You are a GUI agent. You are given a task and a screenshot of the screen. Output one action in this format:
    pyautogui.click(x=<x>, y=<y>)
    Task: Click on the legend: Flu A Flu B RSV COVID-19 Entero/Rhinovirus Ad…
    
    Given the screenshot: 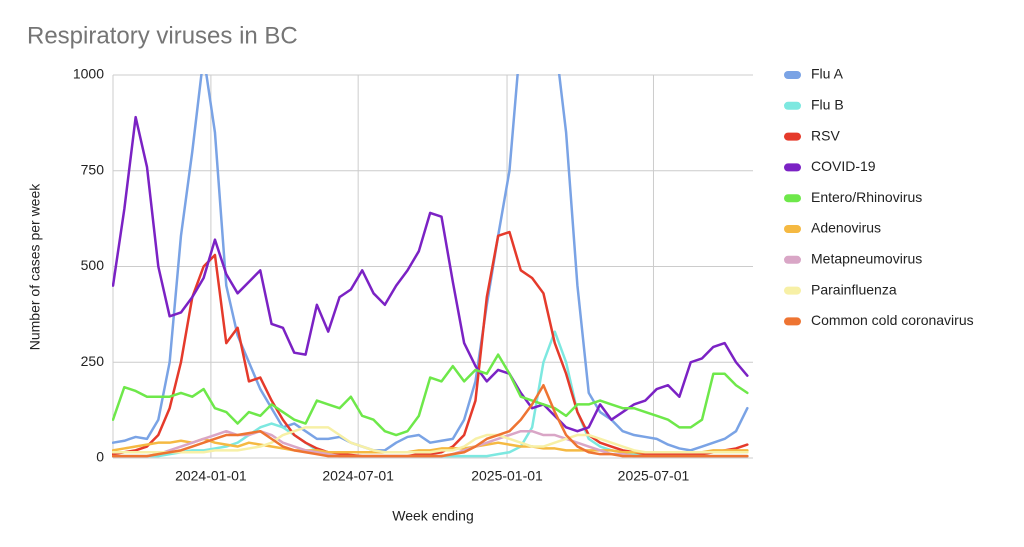 What is the action you would take?
    pyautogui.click(x=879, y=197)
    